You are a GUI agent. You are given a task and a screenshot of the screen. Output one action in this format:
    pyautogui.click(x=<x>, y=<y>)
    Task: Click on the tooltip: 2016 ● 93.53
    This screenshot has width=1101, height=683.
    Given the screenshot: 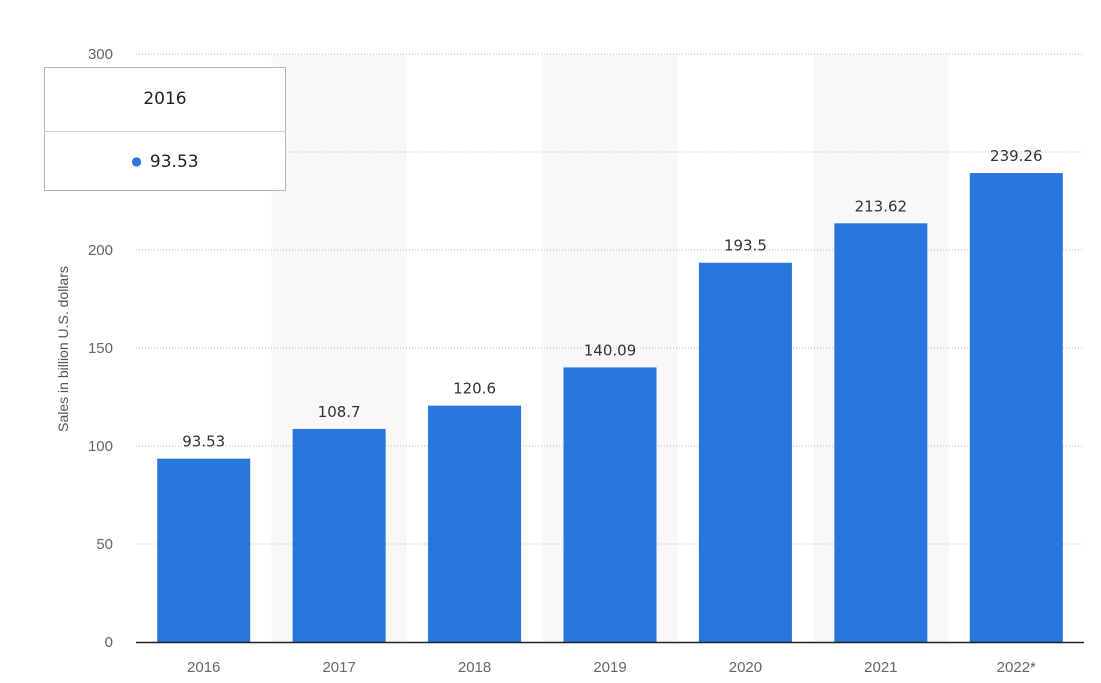 What is the action you would take?
    pyautogui.click(x=165, y=129)
    